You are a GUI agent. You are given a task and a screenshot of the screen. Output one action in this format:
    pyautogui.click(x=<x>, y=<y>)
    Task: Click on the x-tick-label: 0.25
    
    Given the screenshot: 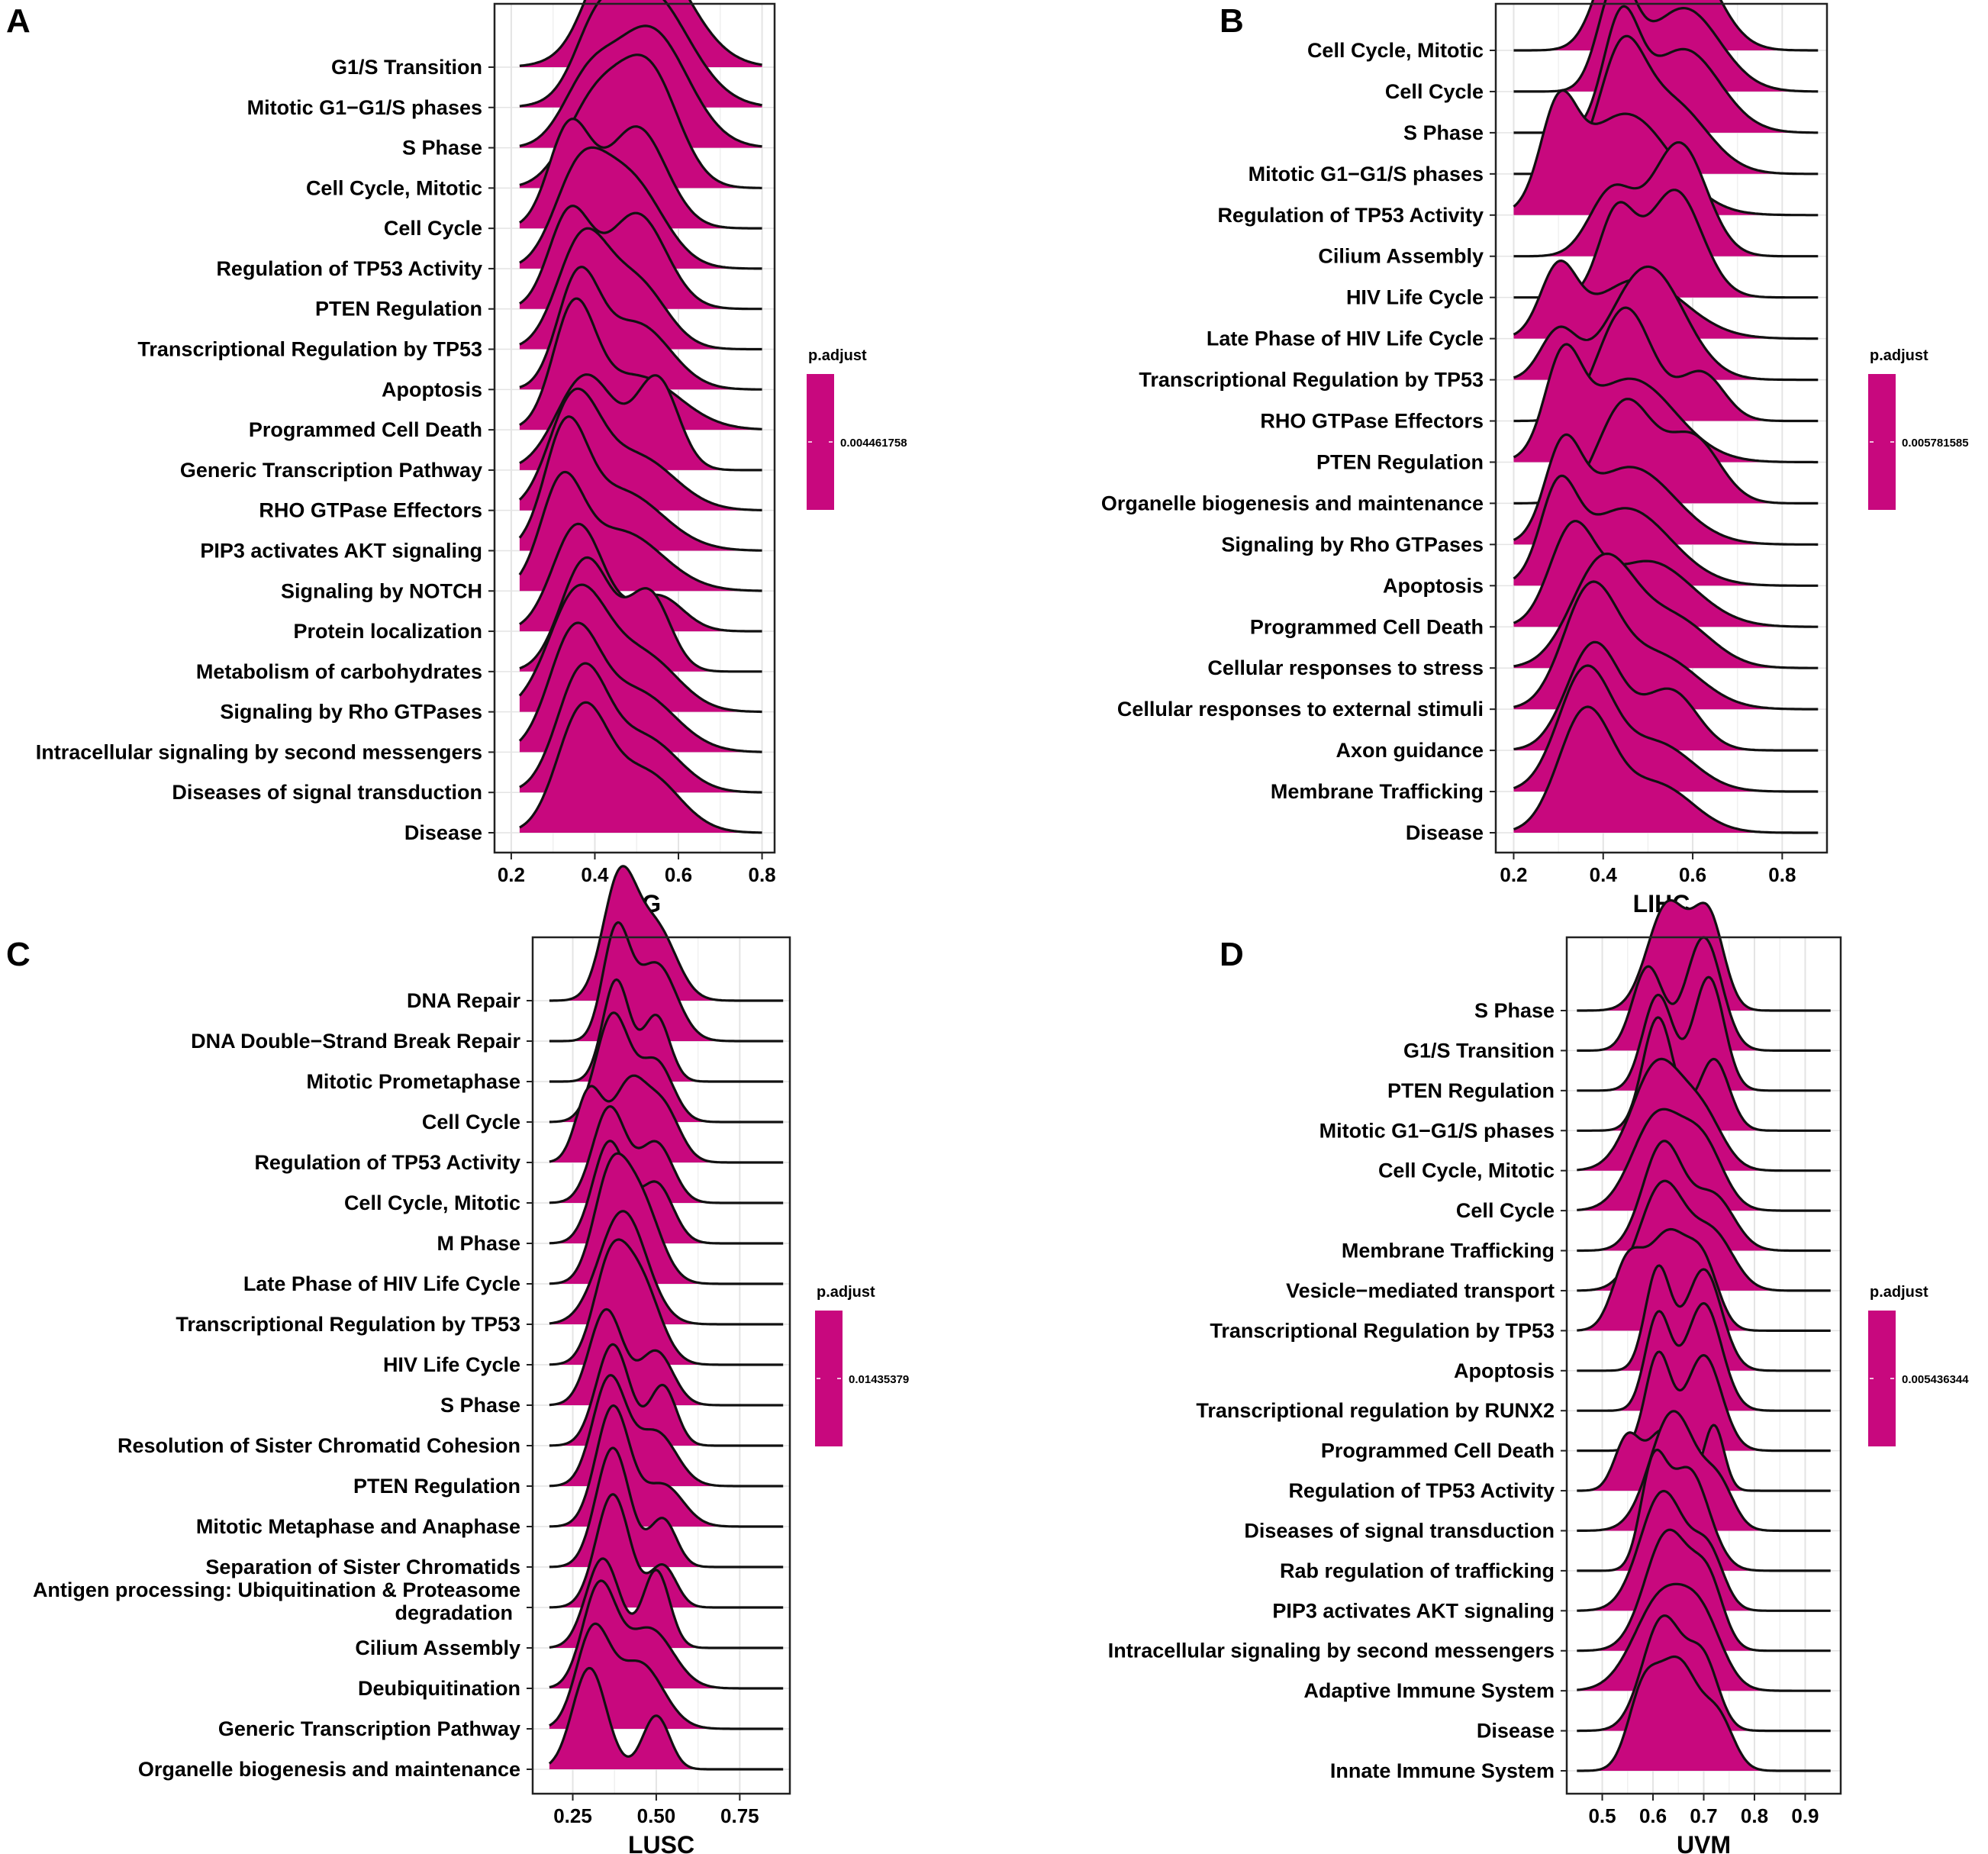 What is the action you would take?
    pyautogui.click(x=572, y=1815)
    